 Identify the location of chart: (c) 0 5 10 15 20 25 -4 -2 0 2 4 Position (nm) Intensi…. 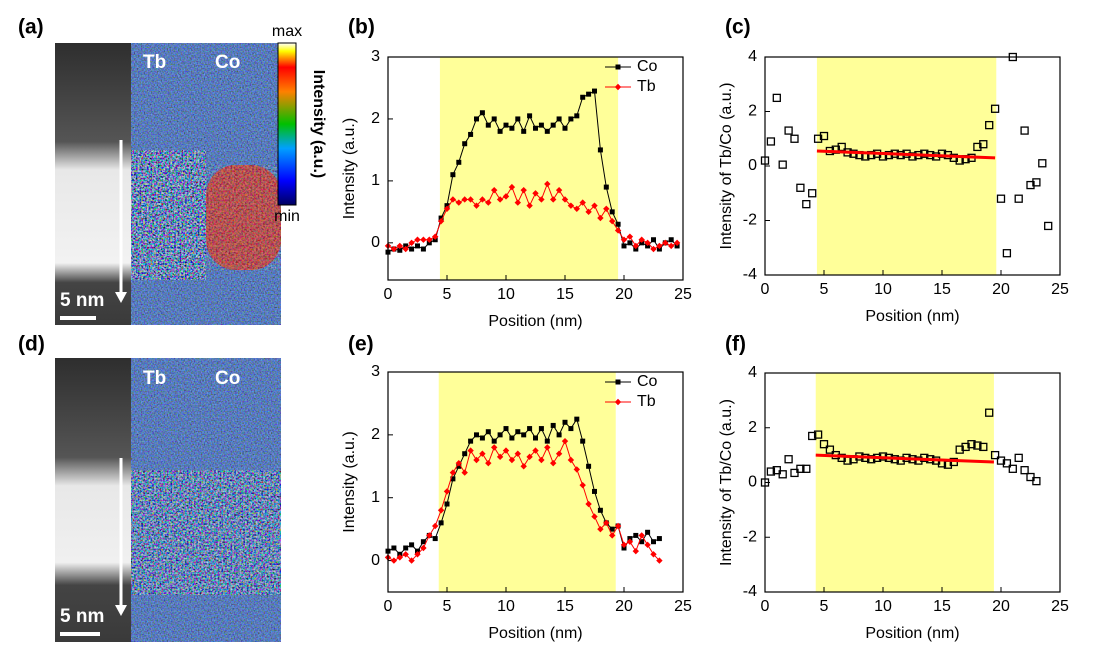
(893, 171).